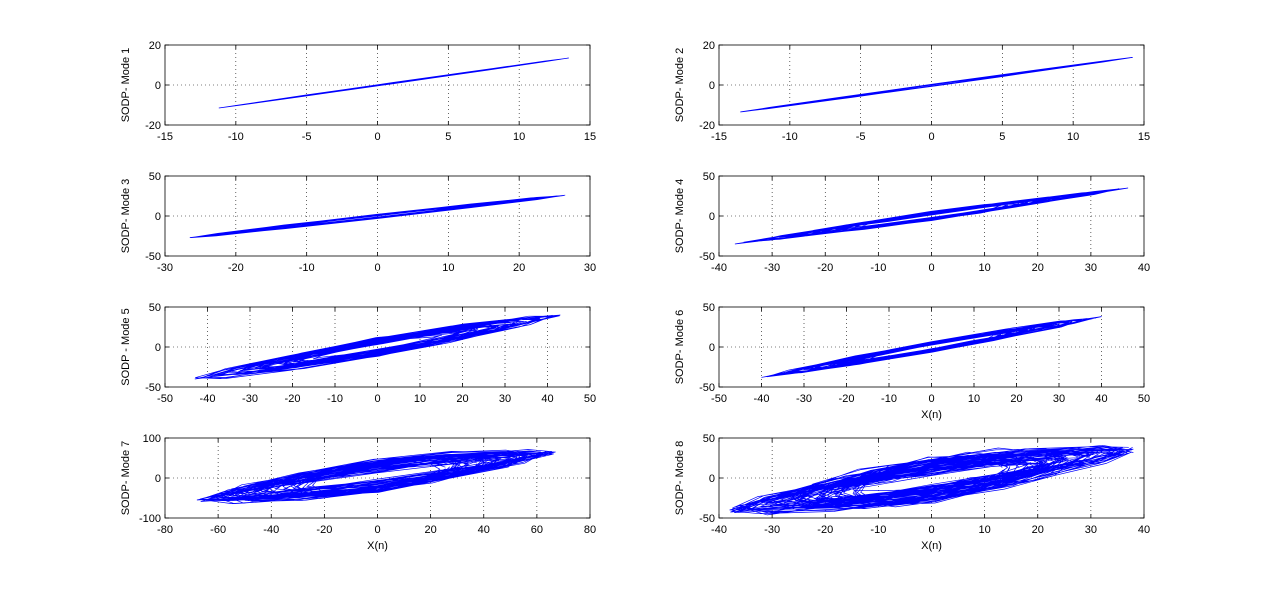  Describe the element at coordinates (680, 478) in the screenshot. I see `y-axis-label: SODP- Mode 8` at that location.